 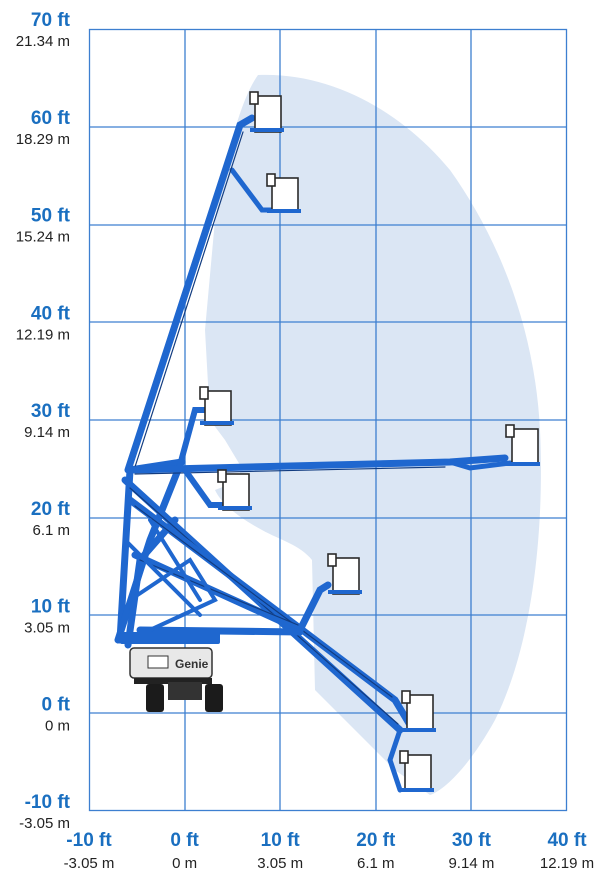 What do you see at coordinates (283, 193) in the screenshot?
I see `platform-upper` at bounding box center [283, 193].